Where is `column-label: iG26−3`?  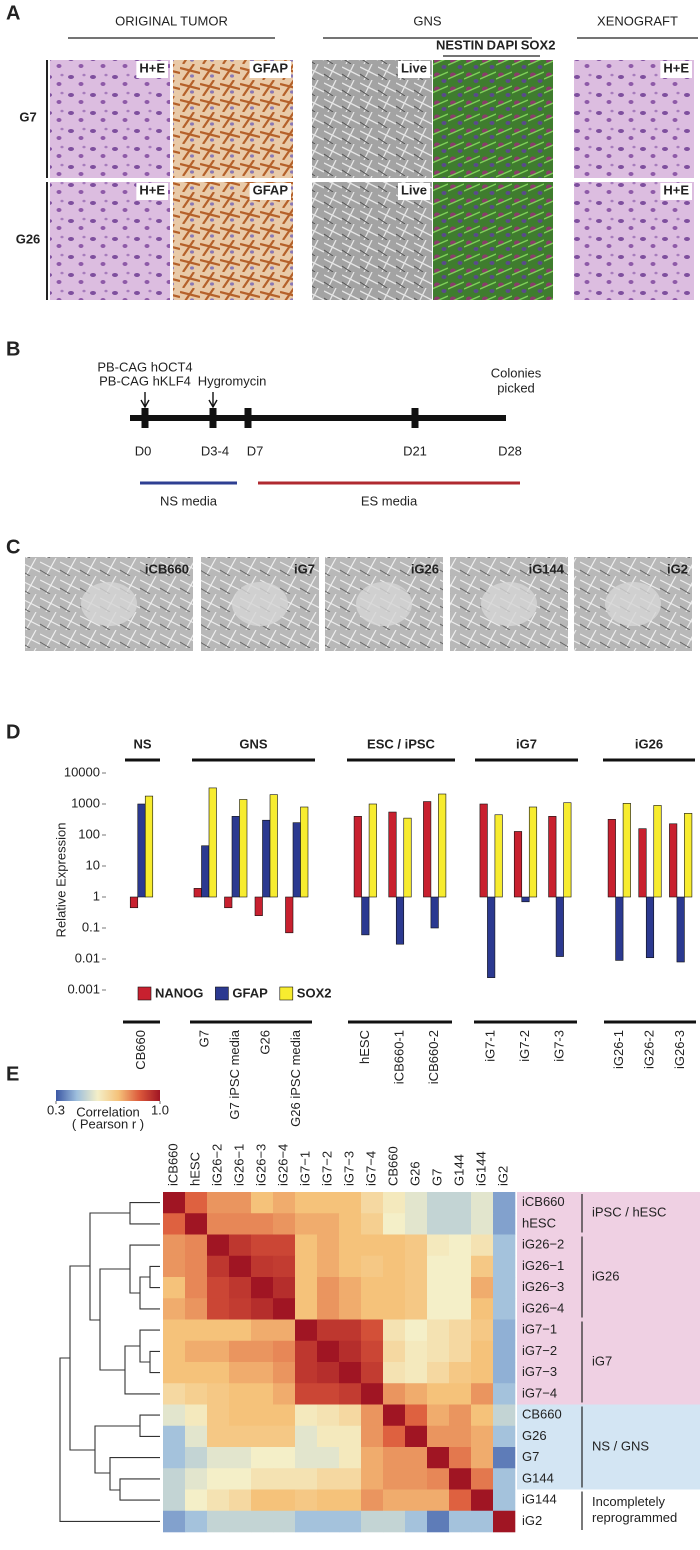 column-label: iG26−3 is located at coordinates (260, 1165).